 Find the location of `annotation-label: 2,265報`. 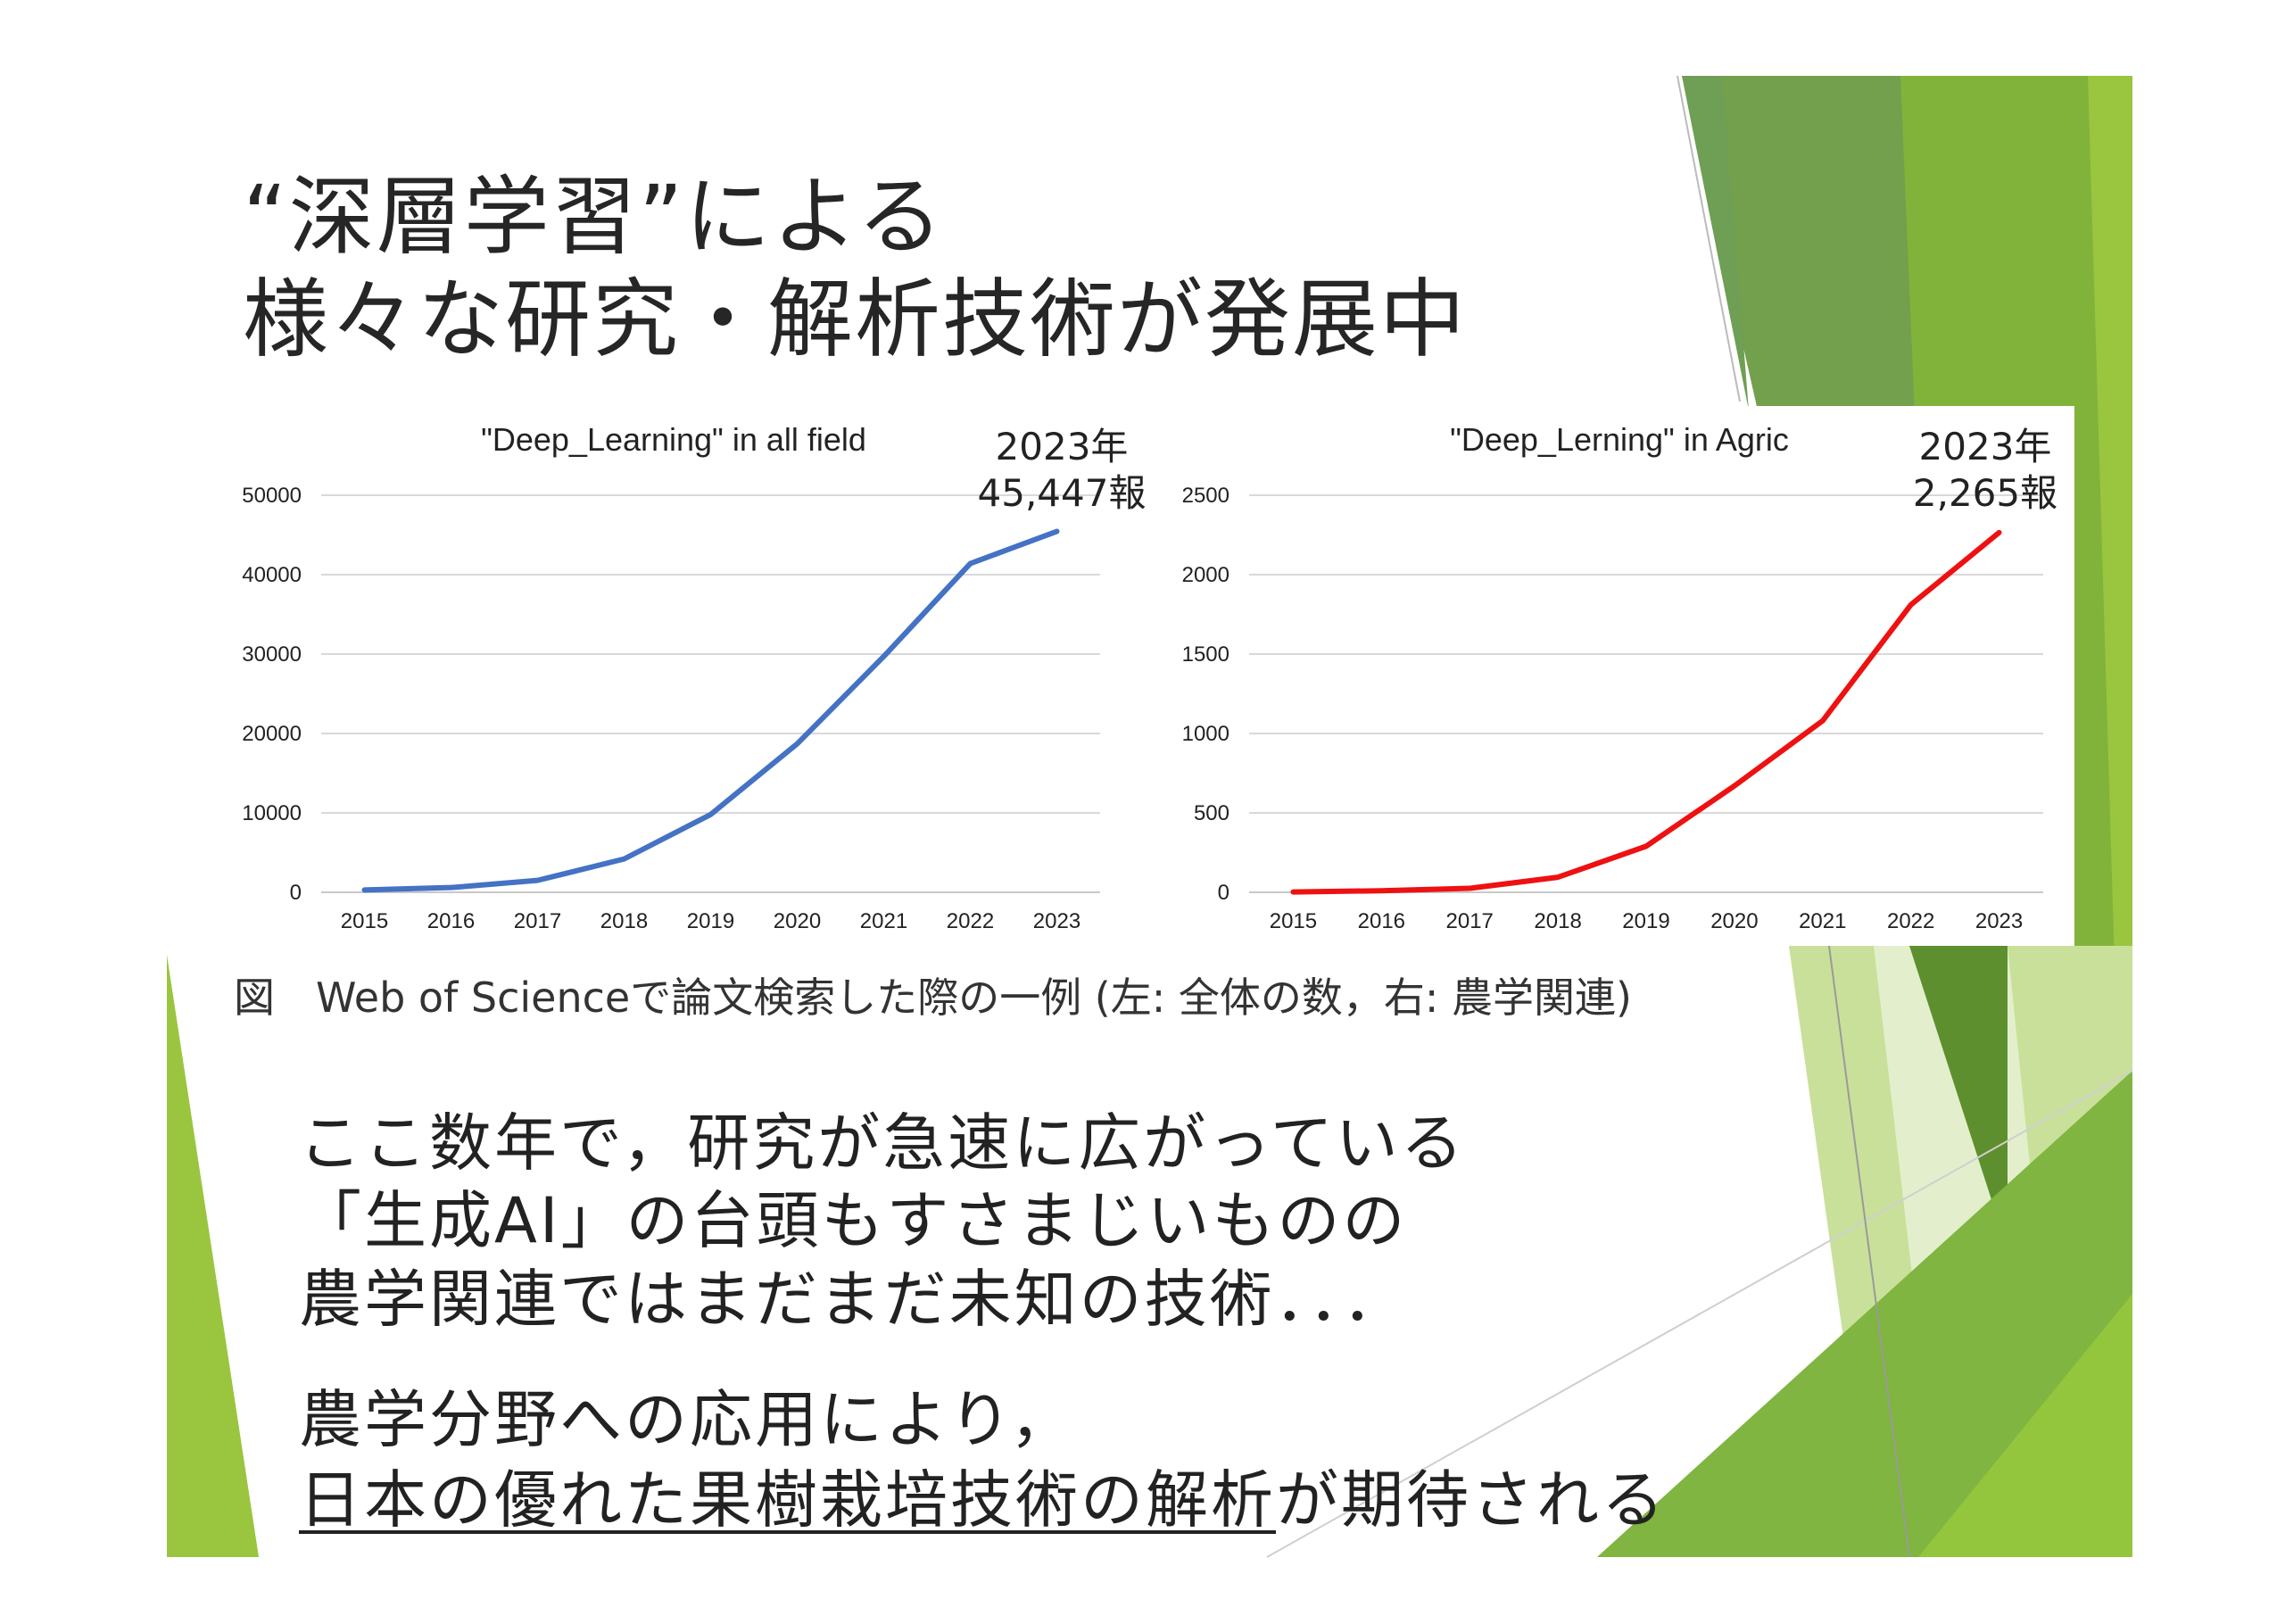

annotation-label: 2,265報 is located at coordinates (1985, 493).